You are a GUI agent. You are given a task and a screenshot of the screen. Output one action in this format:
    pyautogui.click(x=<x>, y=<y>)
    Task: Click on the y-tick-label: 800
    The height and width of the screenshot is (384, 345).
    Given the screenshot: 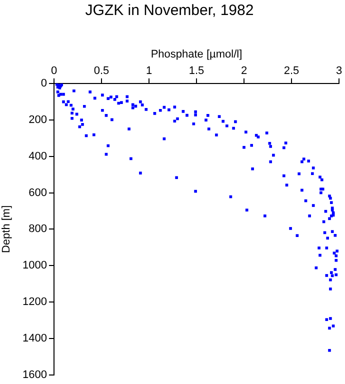 What is the action you would take?
    pyautogui.click(x=37, y=229)
    